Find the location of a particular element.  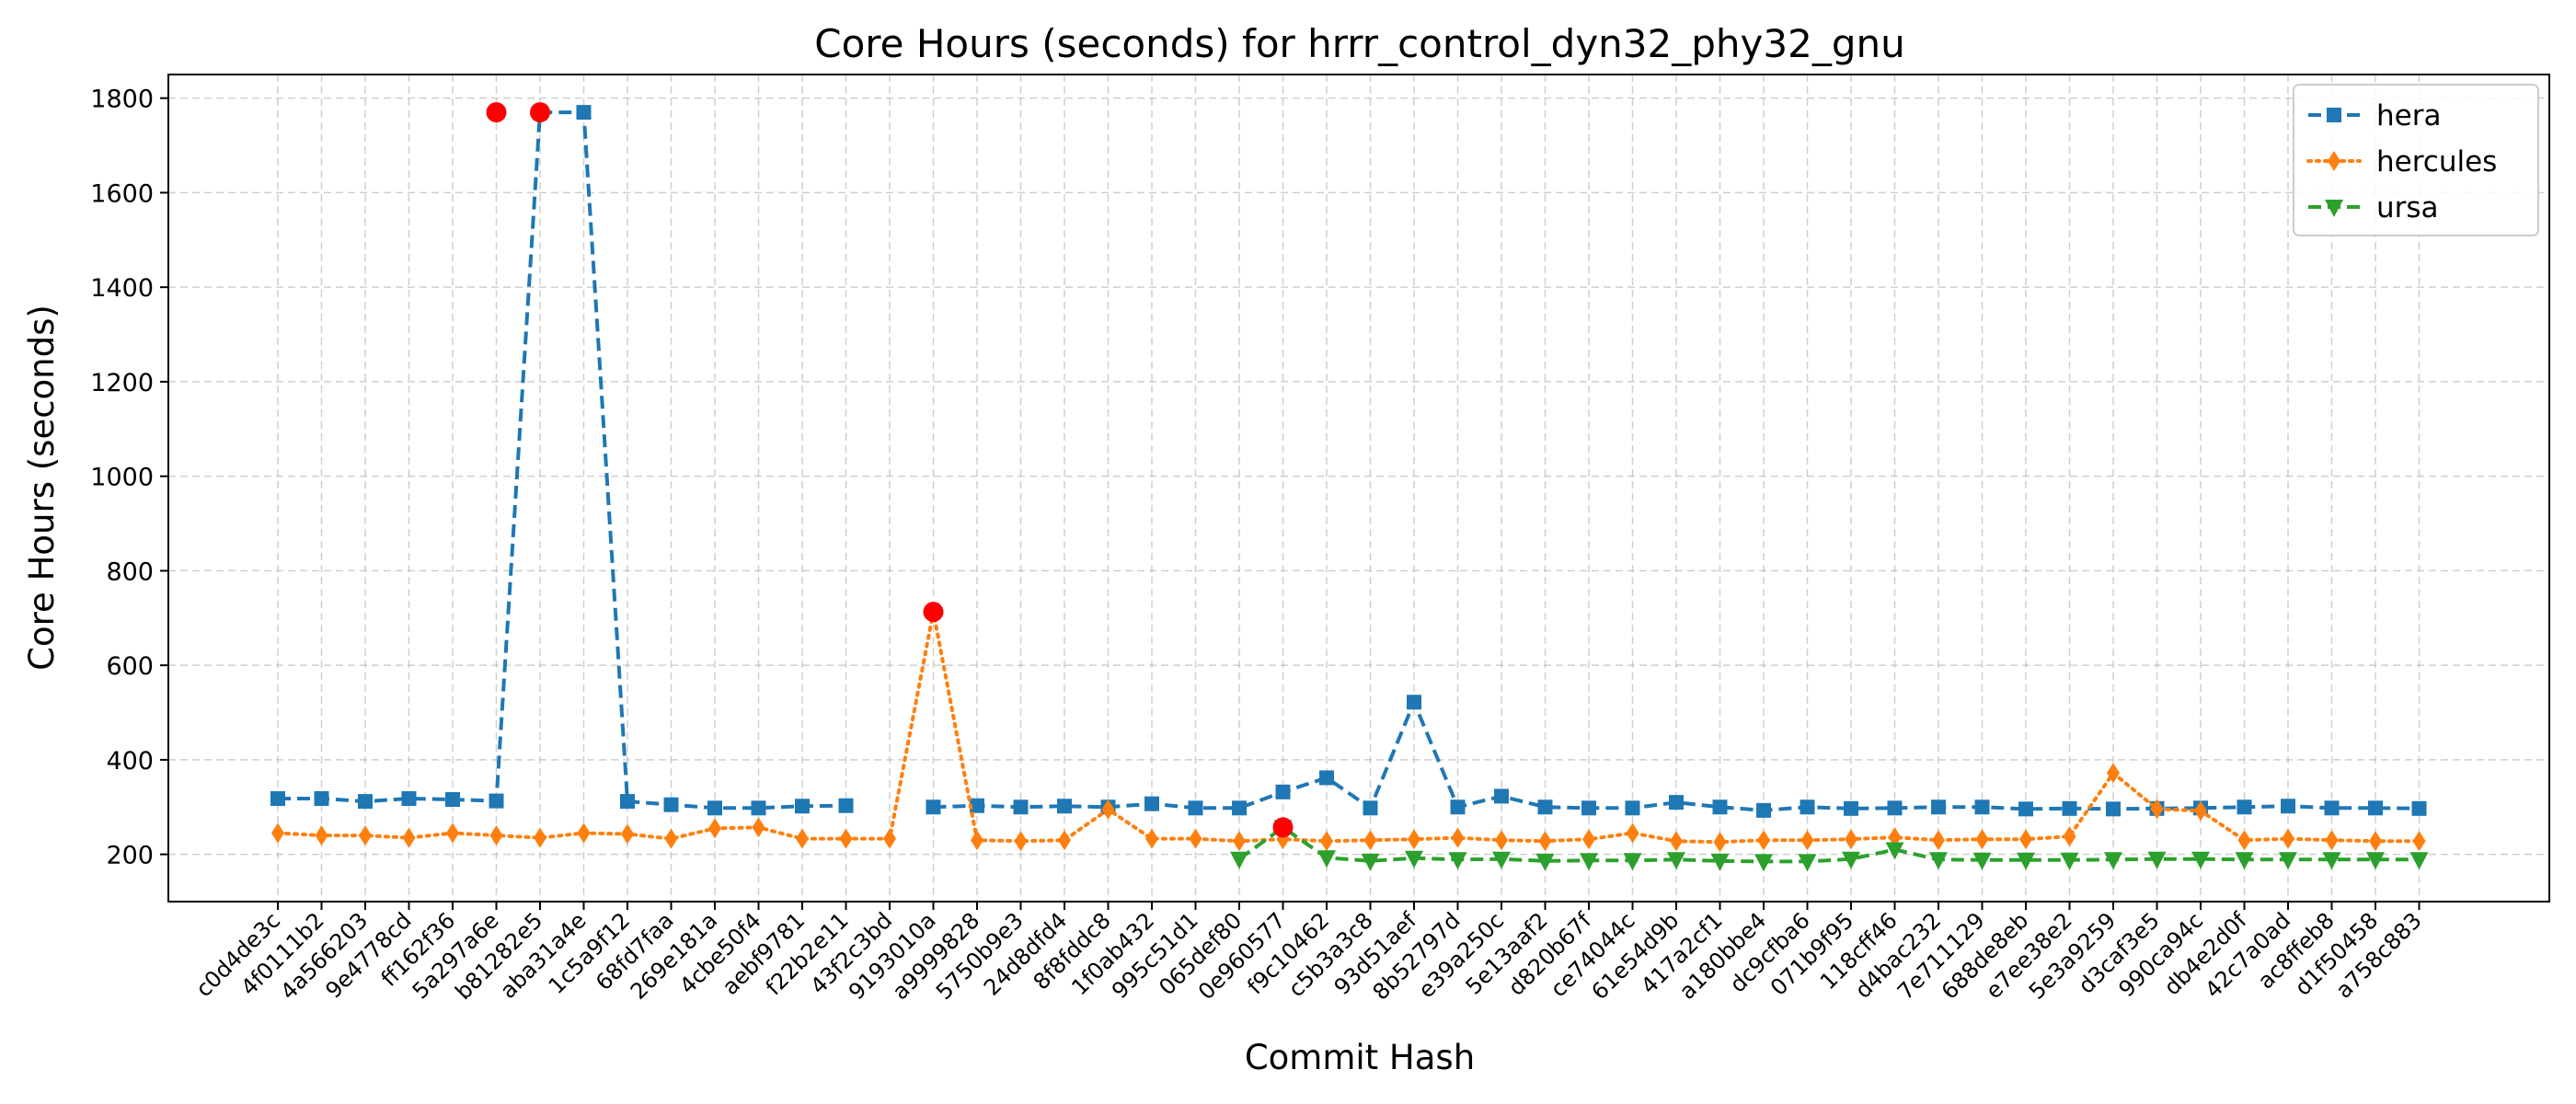

legend-box is located at coordinates (2416, 160).